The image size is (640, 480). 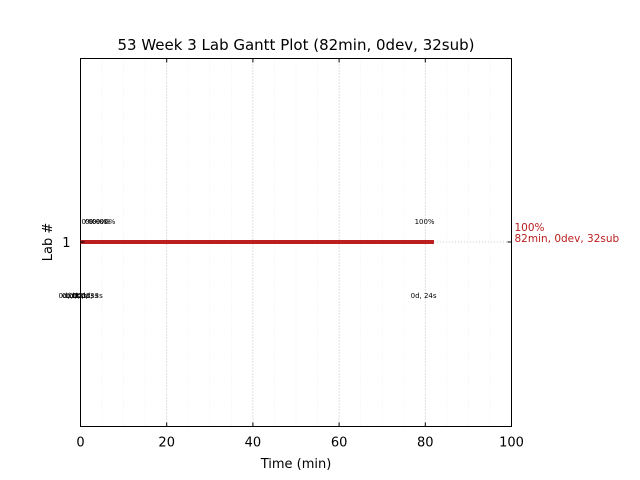 What do you see at coordinates (511, 443) in the screenshot?
I see `x-tick-label: 100` at bounding box center [511, 443].